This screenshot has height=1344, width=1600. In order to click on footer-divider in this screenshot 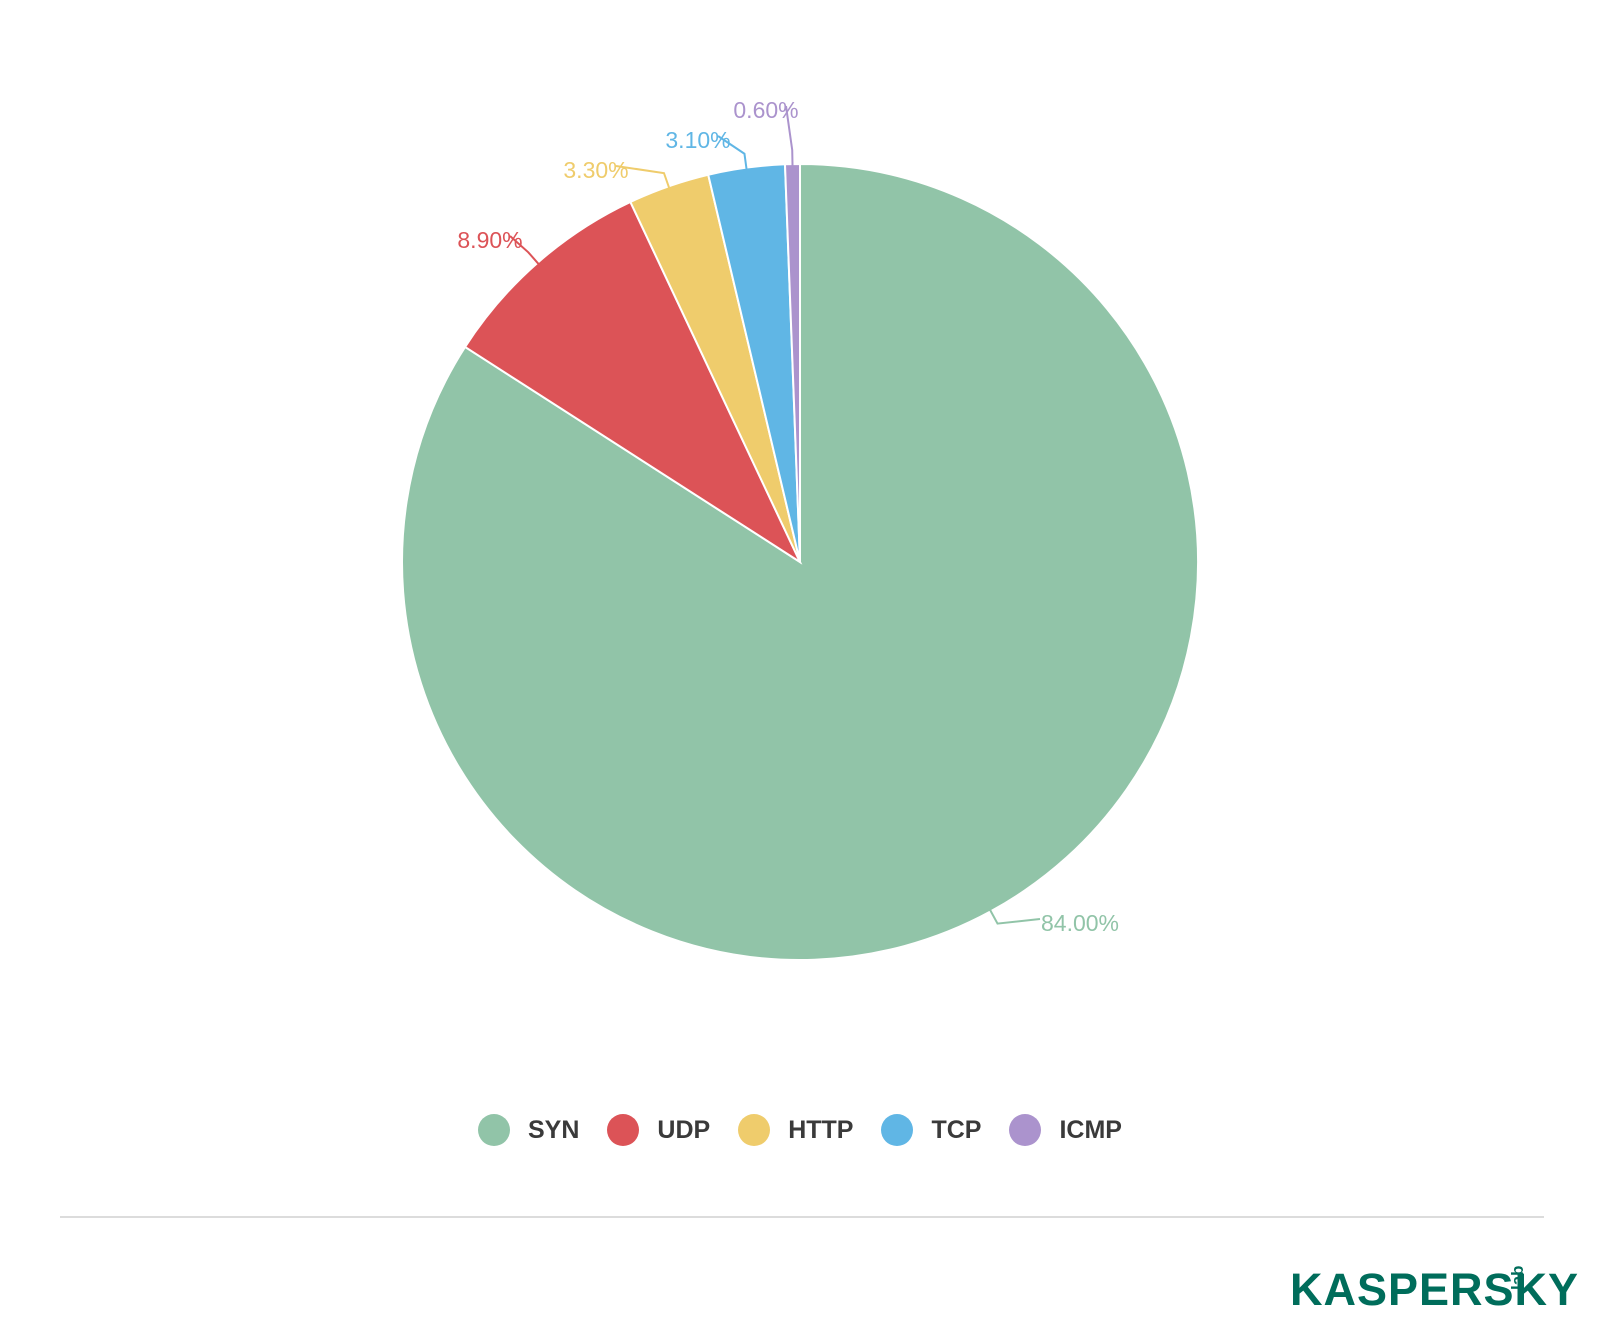, I will do `click(802, 1217)`.